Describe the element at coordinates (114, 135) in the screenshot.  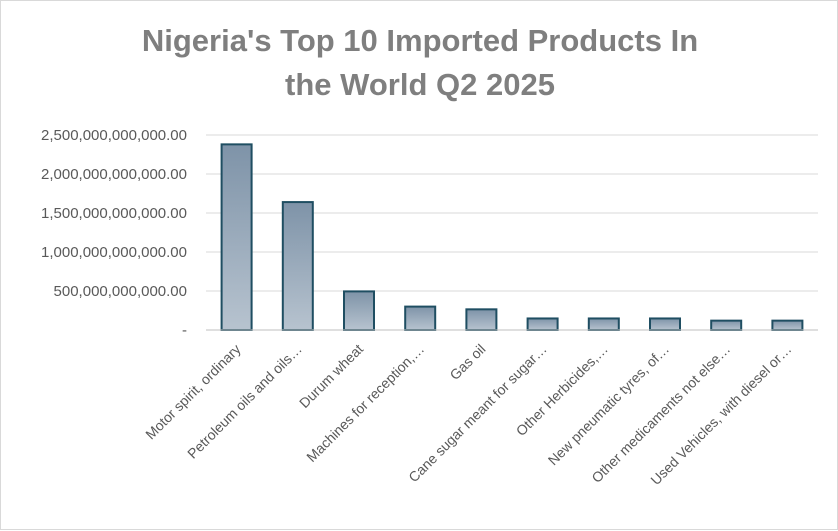
I see `y-tick-label: 2,500,000,000,000.00` at that location.